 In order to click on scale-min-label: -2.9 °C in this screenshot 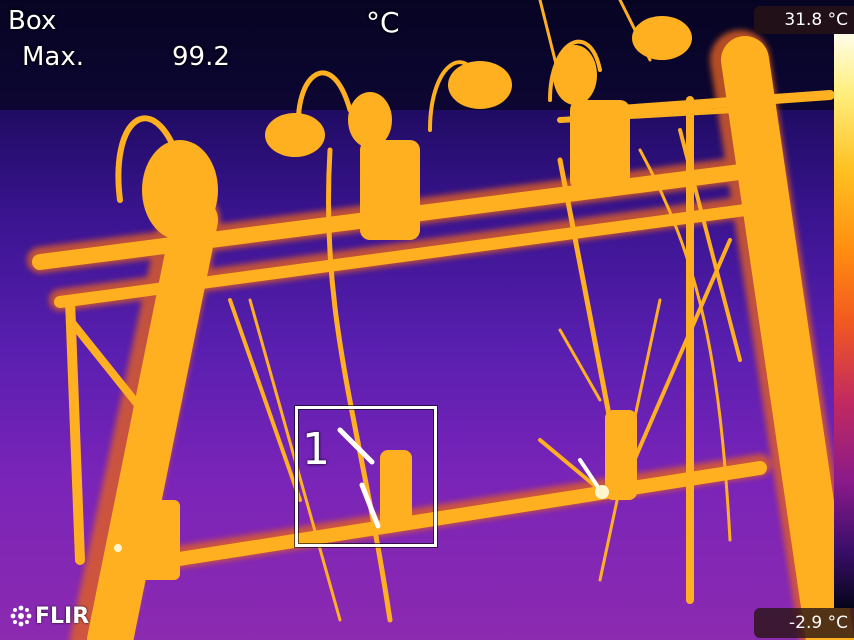, I will do `click(804, 623)`.